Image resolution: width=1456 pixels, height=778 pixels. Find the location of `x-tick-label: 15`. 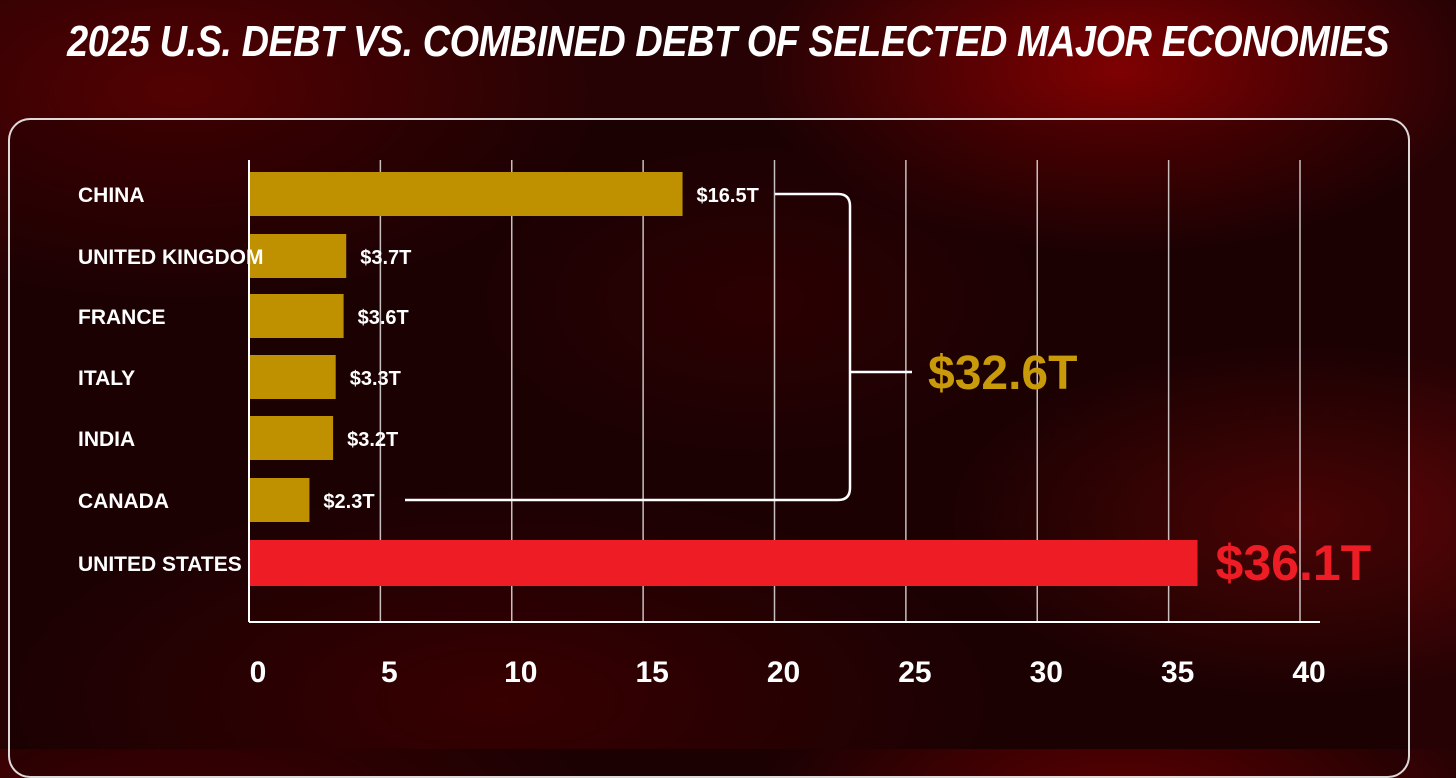

x-tick-label: 15 is located at coordinates (651, 672).